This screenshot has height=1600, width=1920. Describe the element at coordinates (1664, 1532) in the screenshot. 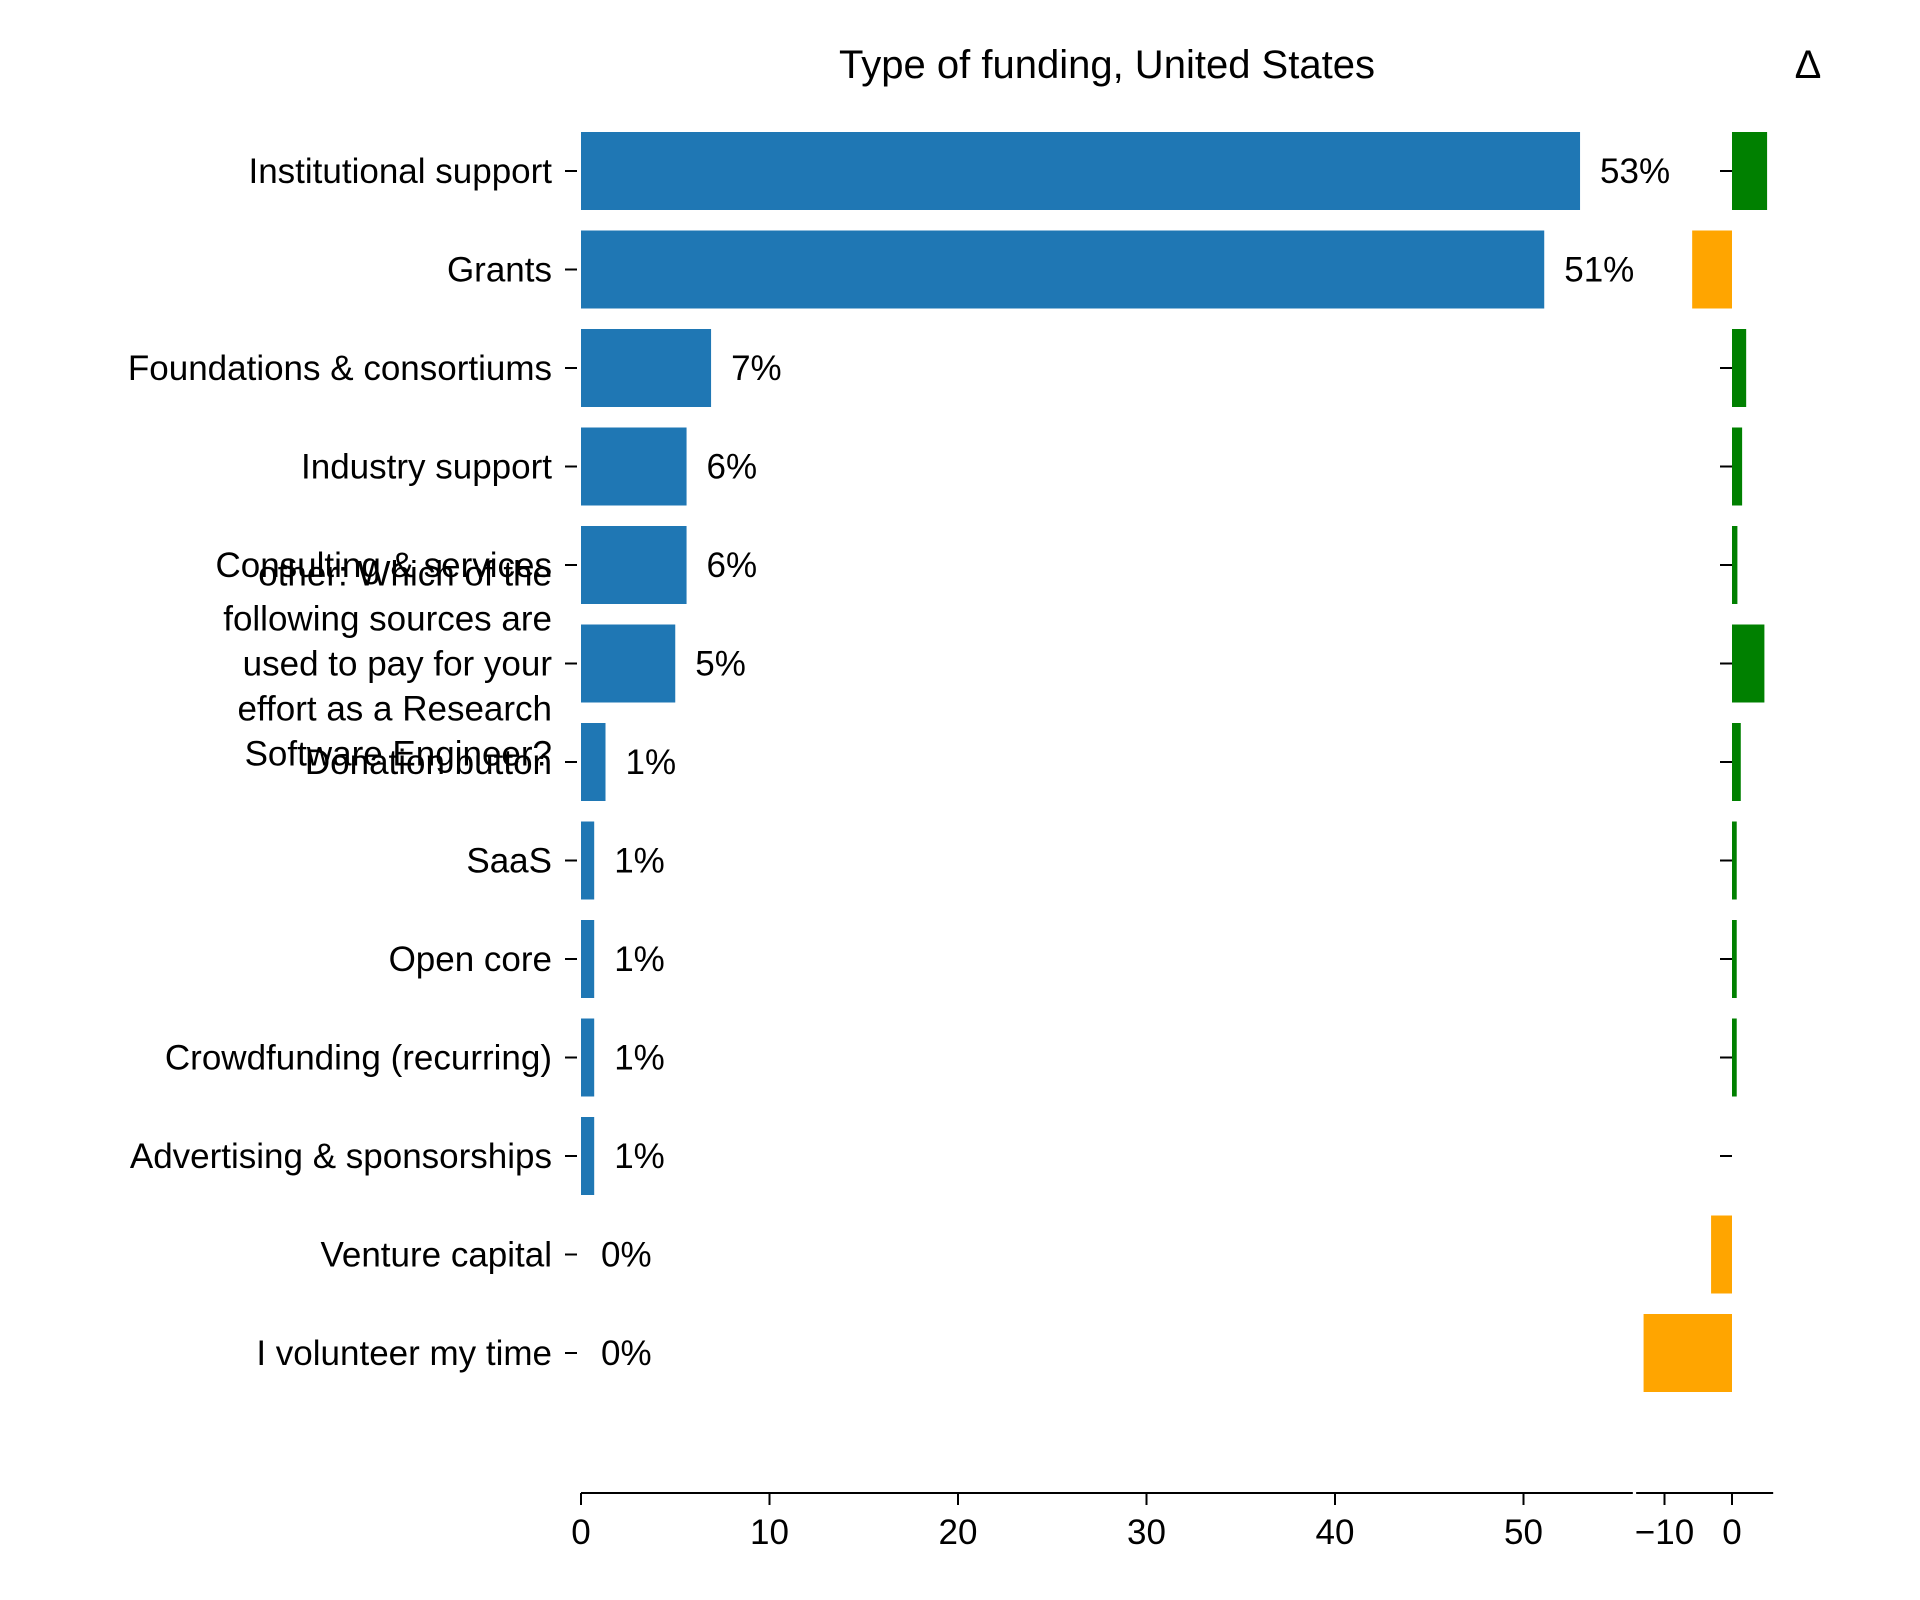

I see `delta-x-tick-label: −10` at that location.